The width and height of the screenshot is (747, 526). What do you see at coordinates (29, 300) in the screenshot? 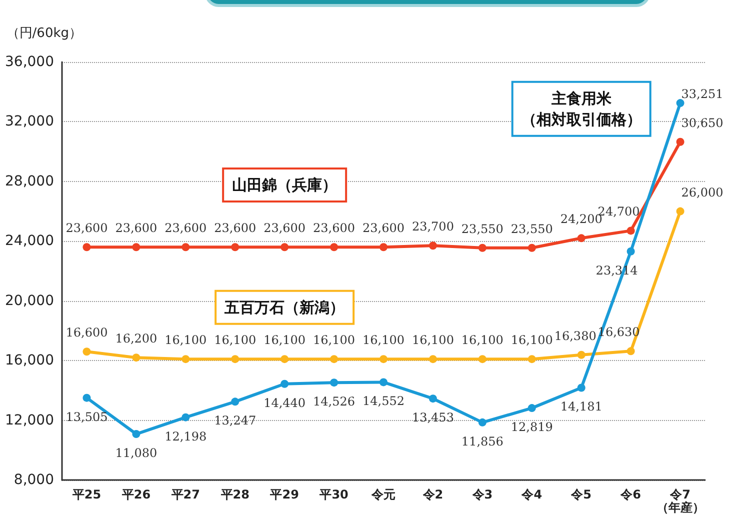
I see `y-tick-label: 20,000` at bounding box center [29, 300].